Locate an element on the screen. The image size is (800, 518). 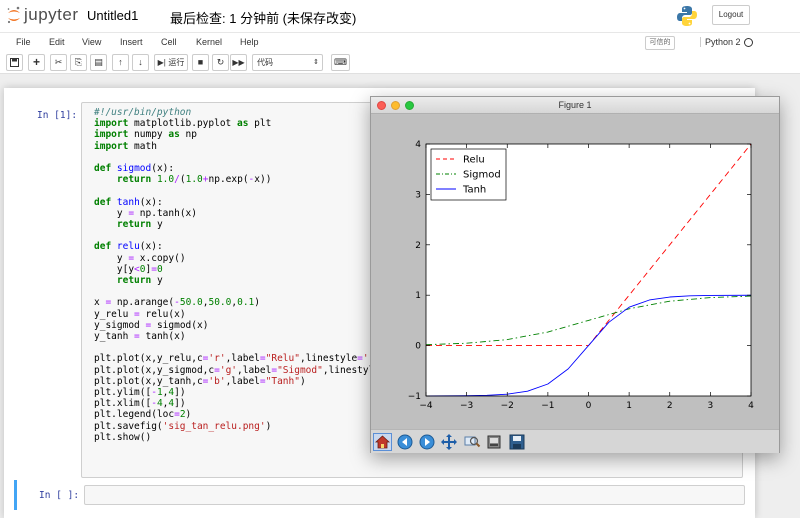
menu-cell: Cell is located at coordinates (169, 42).